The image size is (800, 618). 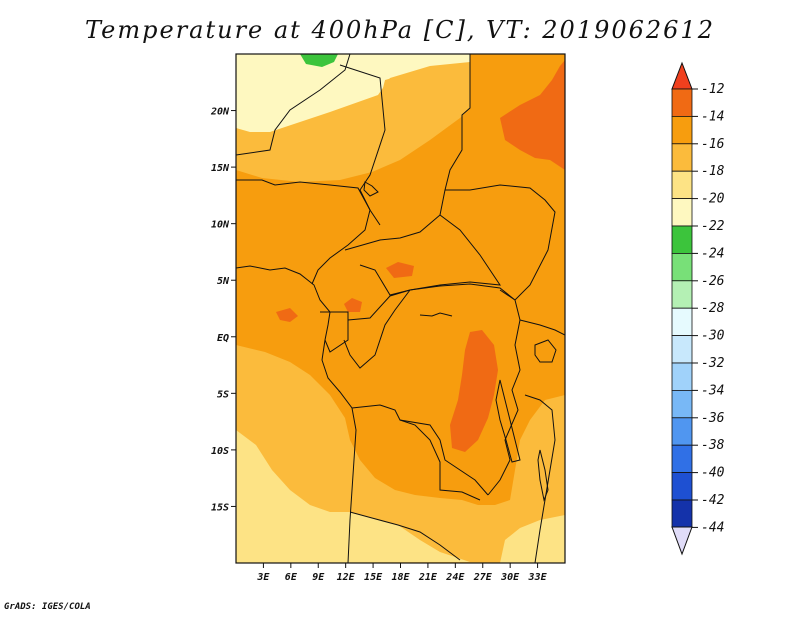 I want to click on border-nigeria, so click(x=303, y=232).